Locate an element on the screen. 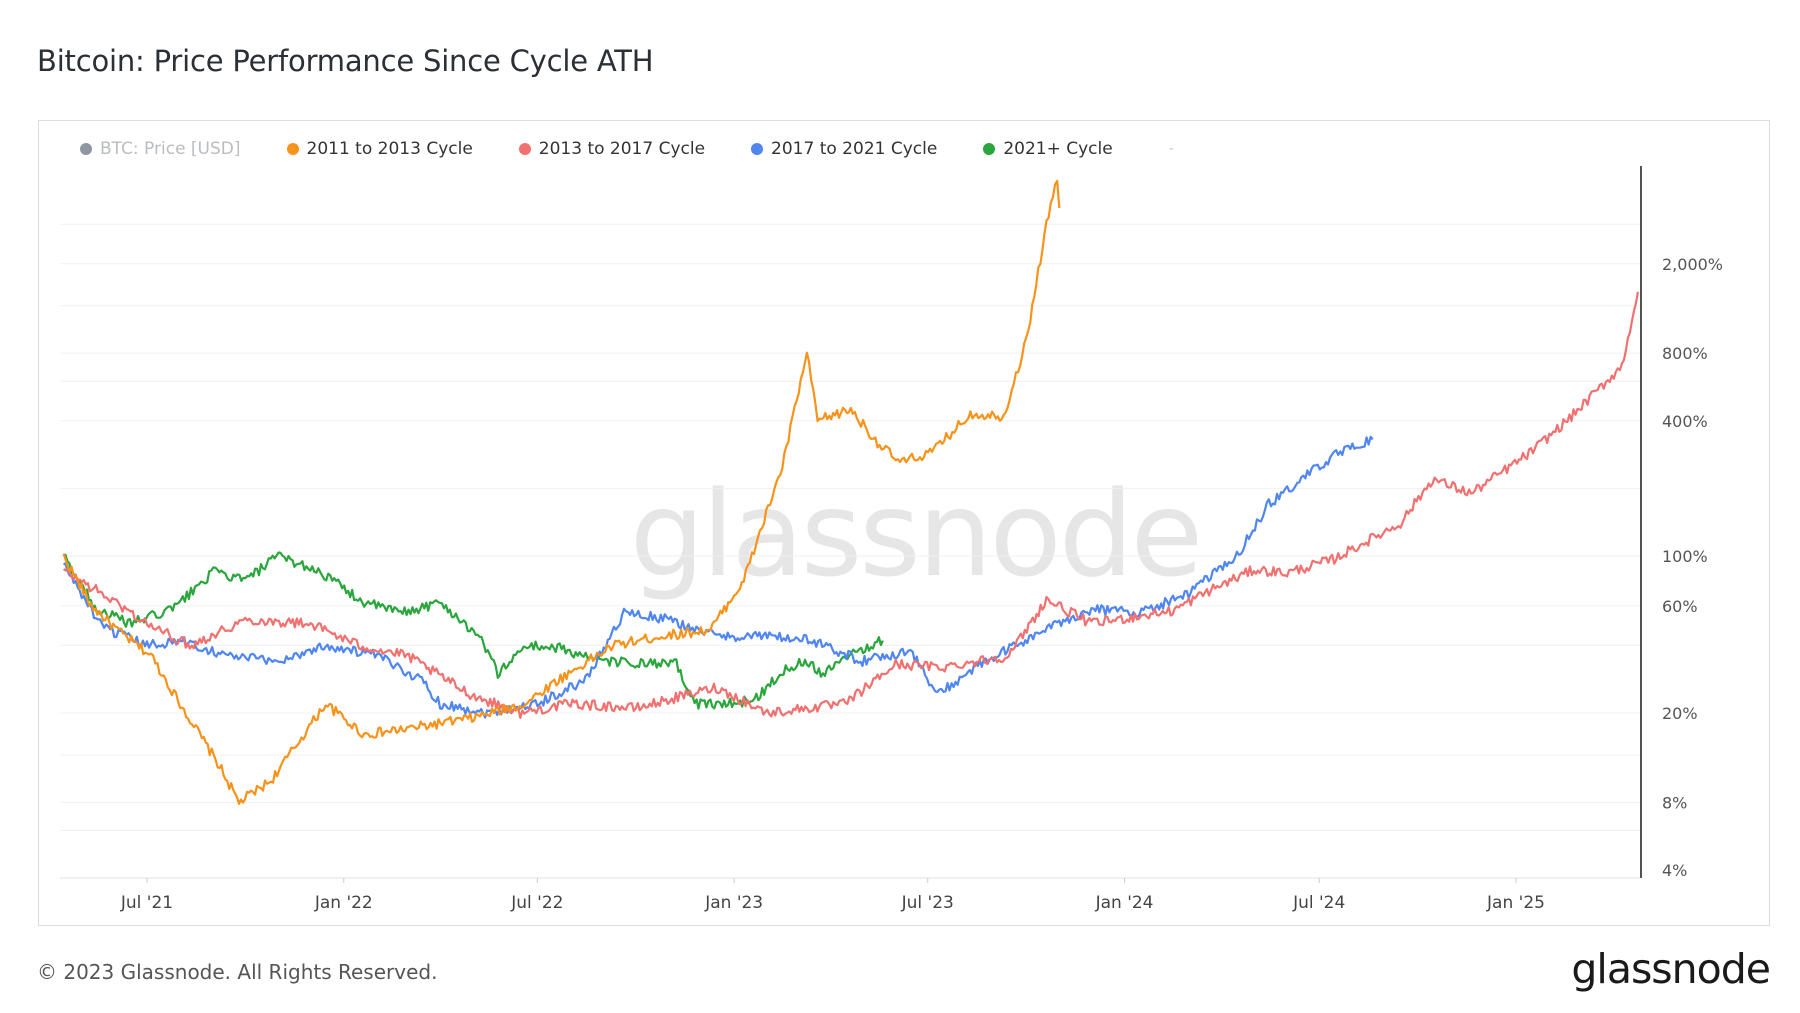 The image size is (1800, 1013). y-tick-label: 20% is located at coordinates (1680, 713).